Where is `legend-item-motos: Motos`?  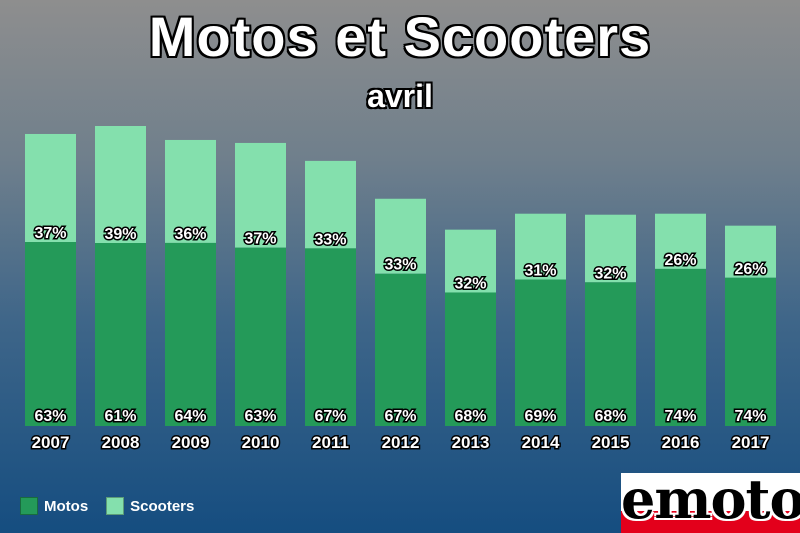 legend-item-motos: Motos is located at coordinates (54, 506).